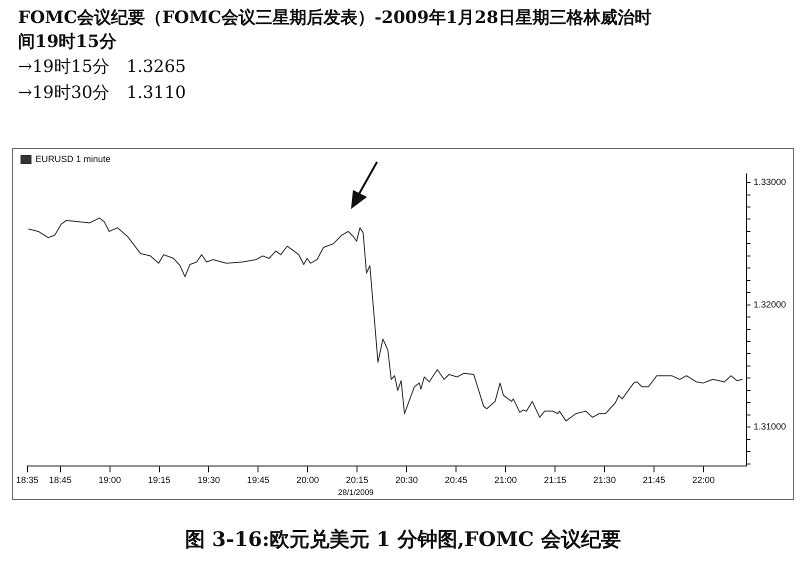 The height and width of the screenshot is (568, 806). What do you see at coordinates (356, 492) in the screenshot?
I see `text: 28/1/2009` at bounding box center [356, 492].